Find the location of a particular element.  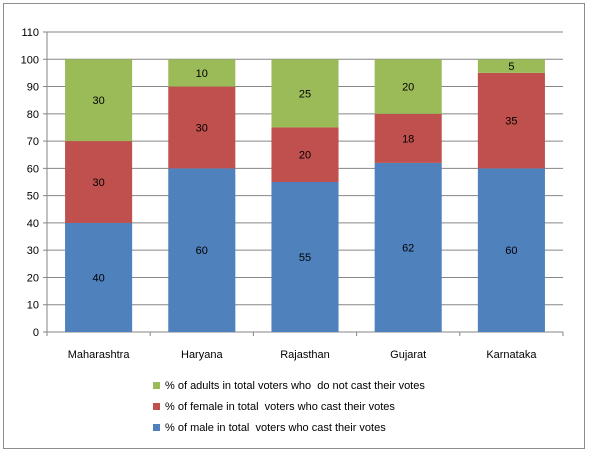

data-label: 62 is located at coordinates (408, 248).